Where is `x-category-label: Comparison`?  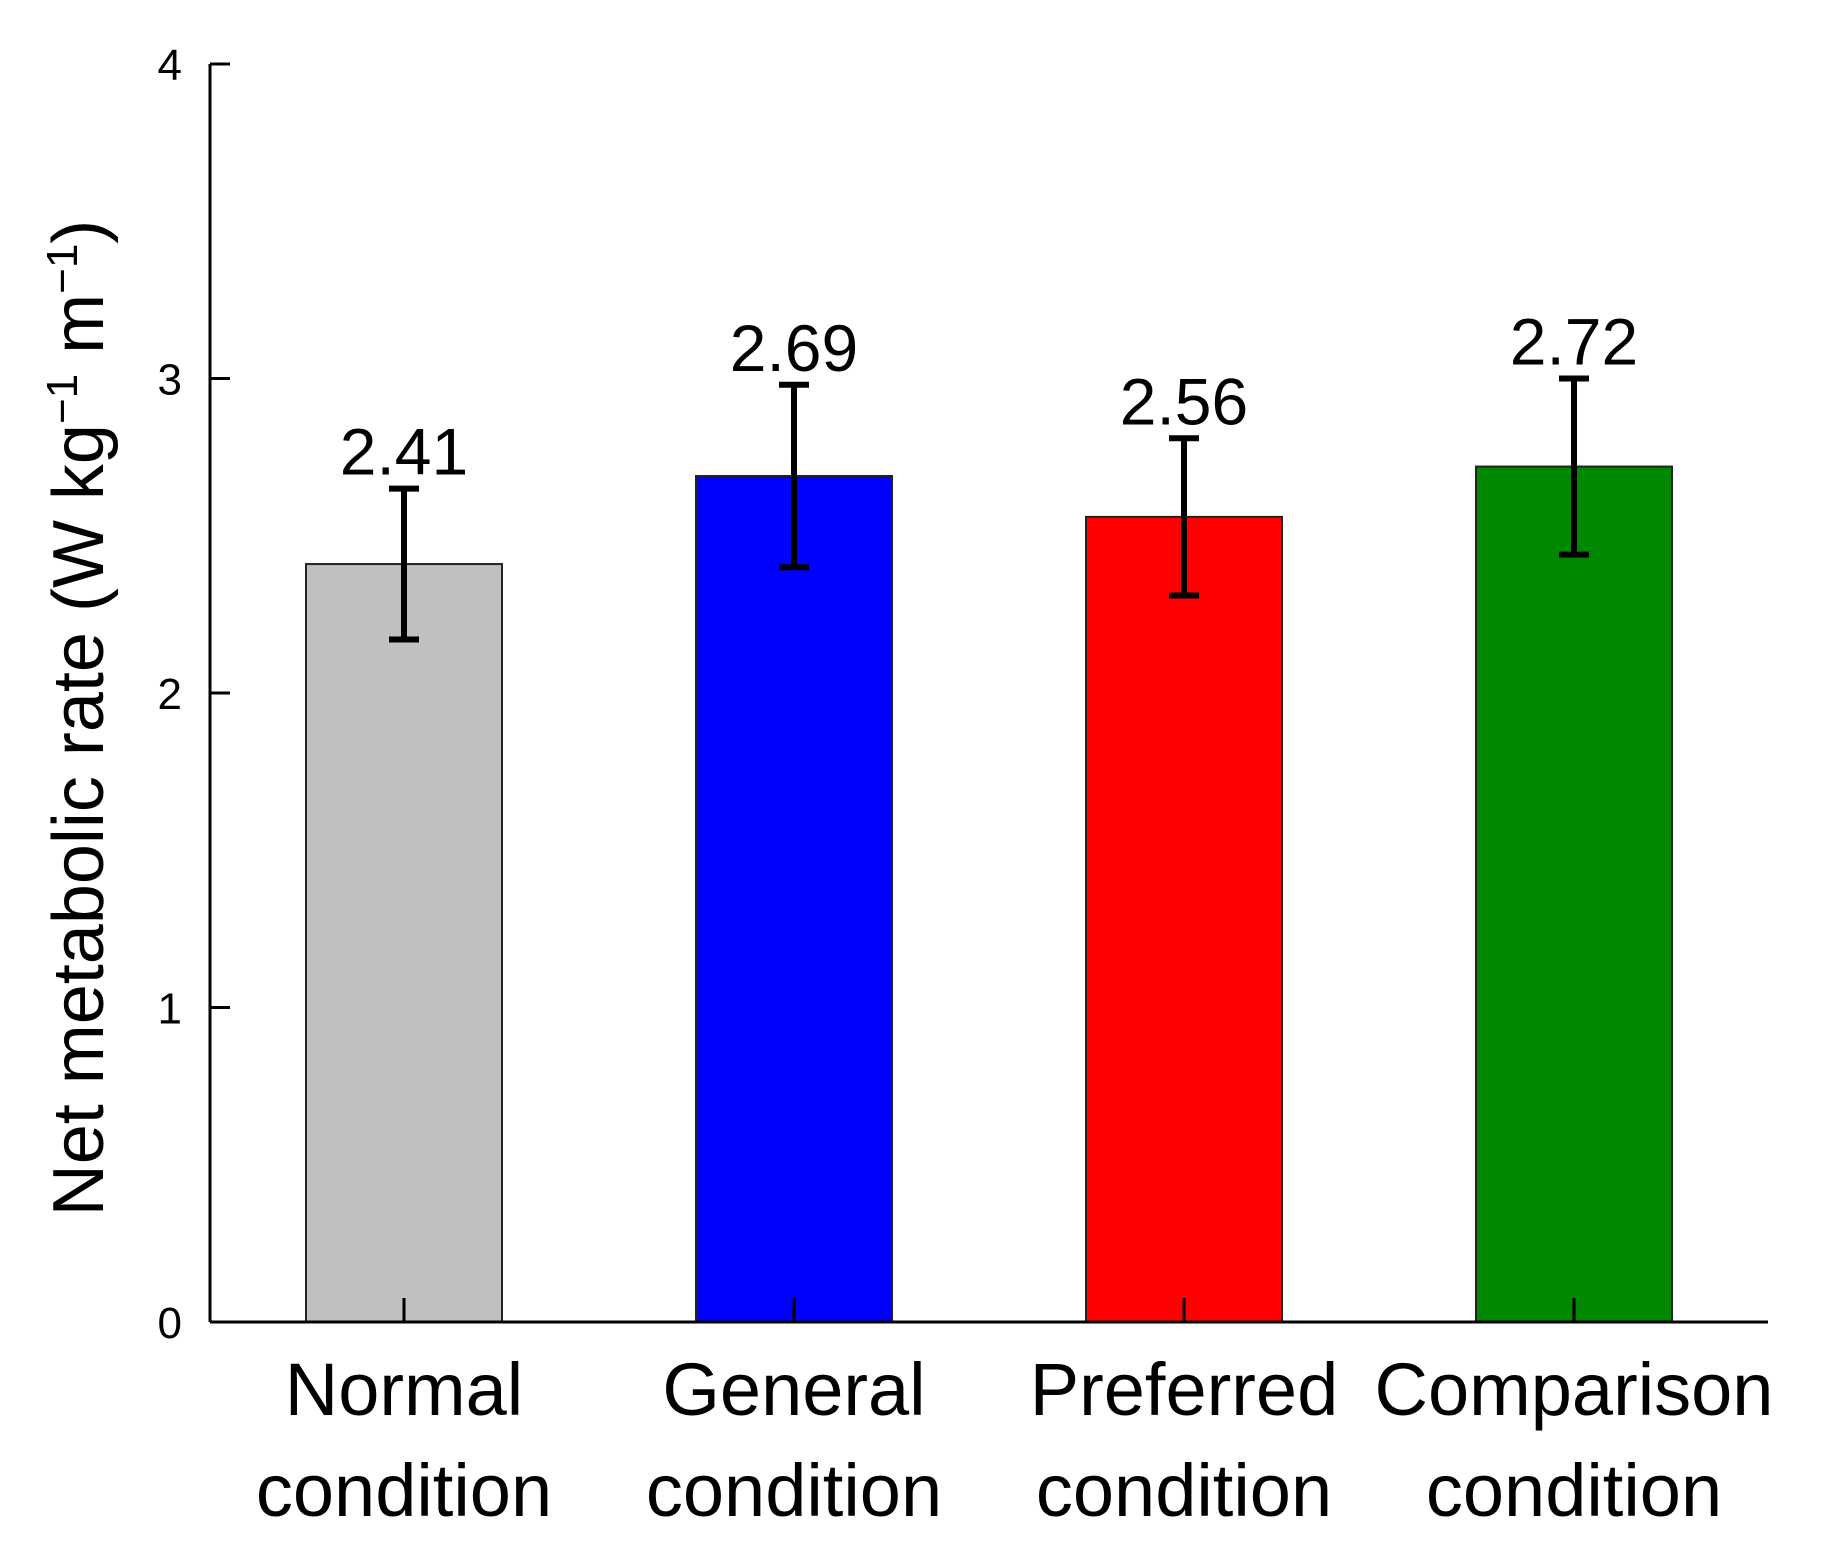 x-category-label: Comparison is located at coordinates (1574, 1389).